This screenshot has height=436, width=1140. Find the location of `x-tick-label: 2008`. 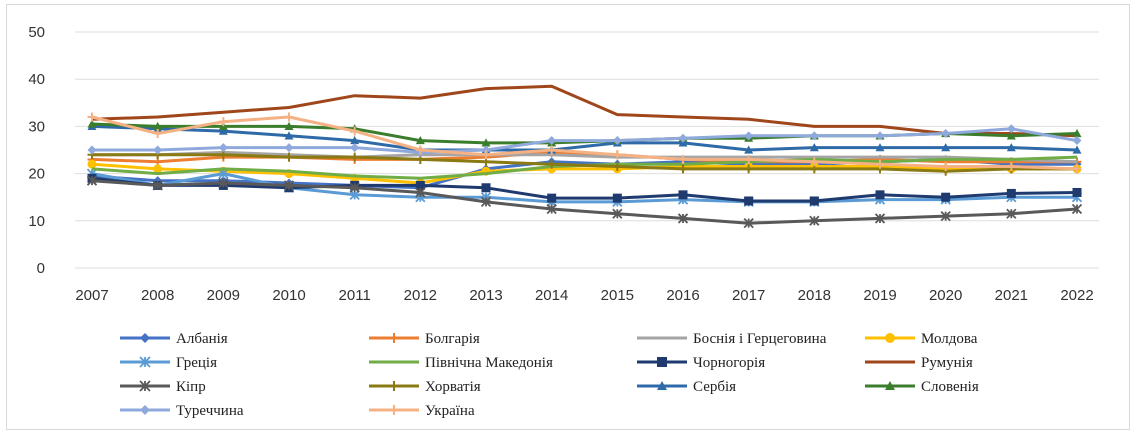

x-tick-label: 2008 is located at coordinates (157, 295).